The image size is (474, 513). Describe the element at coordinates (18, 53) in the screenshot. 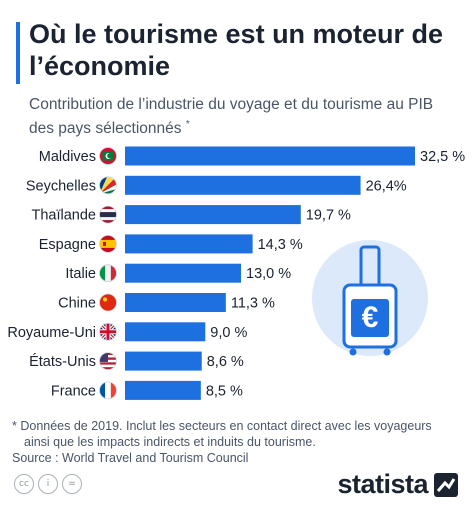

I see `title-accent-bar` at that location.